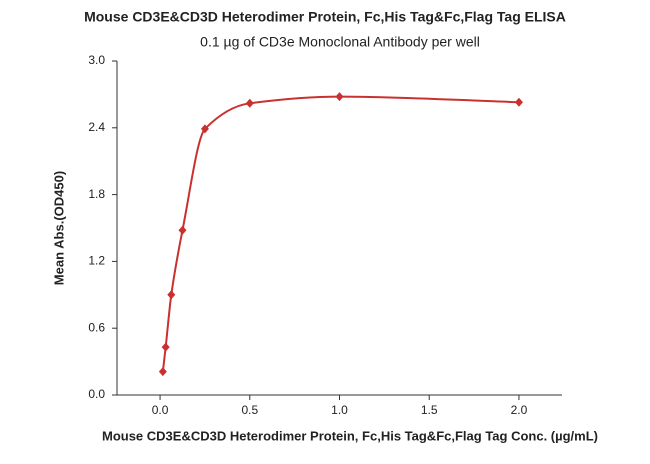 The width and height of the screenshot is (650, 464). I want to click on x-tick-label: 0.0, so click(160, 410).